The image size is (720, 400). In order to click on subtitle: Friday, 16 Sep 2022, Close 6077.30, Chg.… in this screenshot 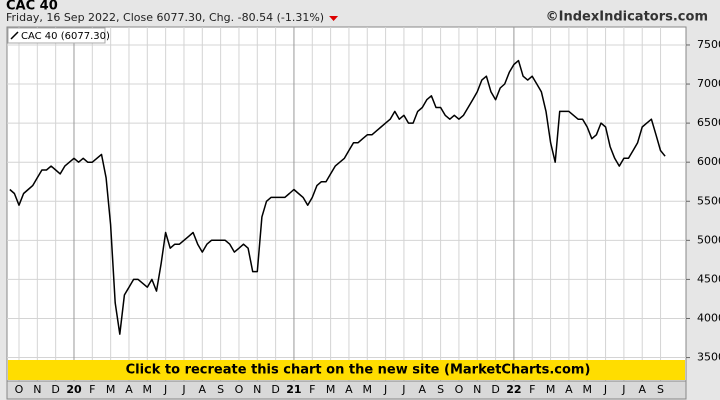, I will do `click(165, 17)`.